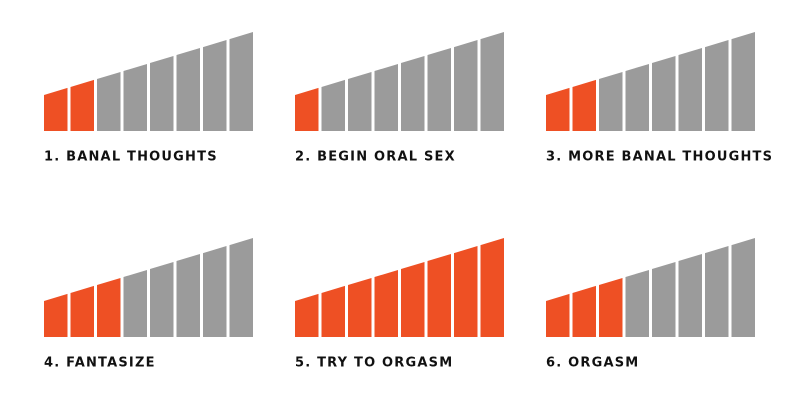 This screenshot has height=400, width=800. What do you see at coordinates (131, 157) in the screenshot?
I see `panel-label: 1. BANAL THOUGHTS` at bounding box center [131, 157].